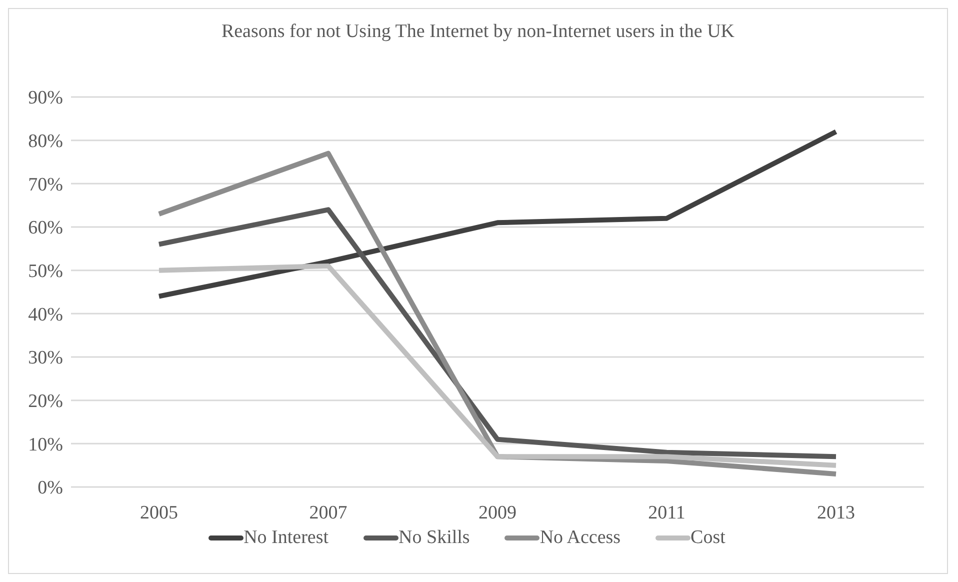  I want to click on x-tick-label: 2005, so click(159, 513).